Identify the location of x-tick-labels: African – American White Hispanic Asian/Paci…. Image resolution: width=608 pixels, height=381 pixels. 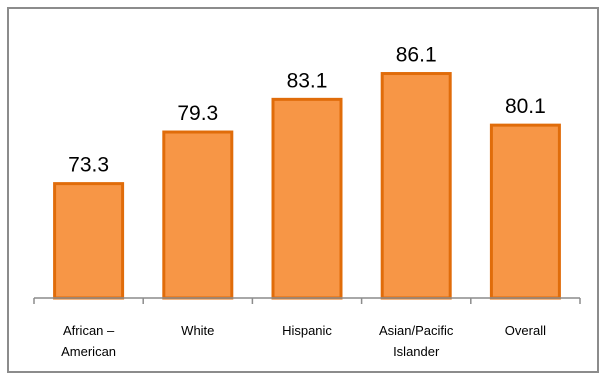
(303, 341).